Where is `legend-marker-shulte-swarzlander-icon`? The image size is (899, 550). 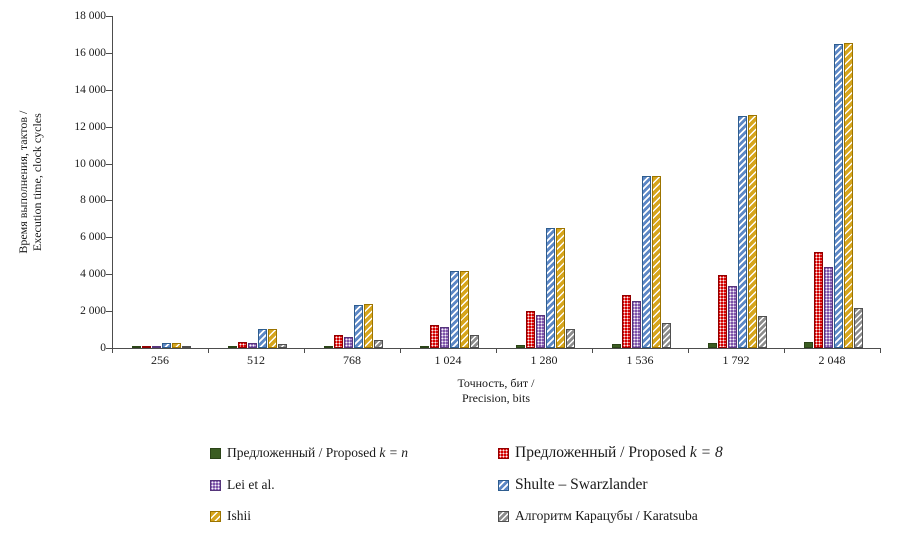
legend-marker-shulte-swarzlander-icon is located at coordinates (503, 485).